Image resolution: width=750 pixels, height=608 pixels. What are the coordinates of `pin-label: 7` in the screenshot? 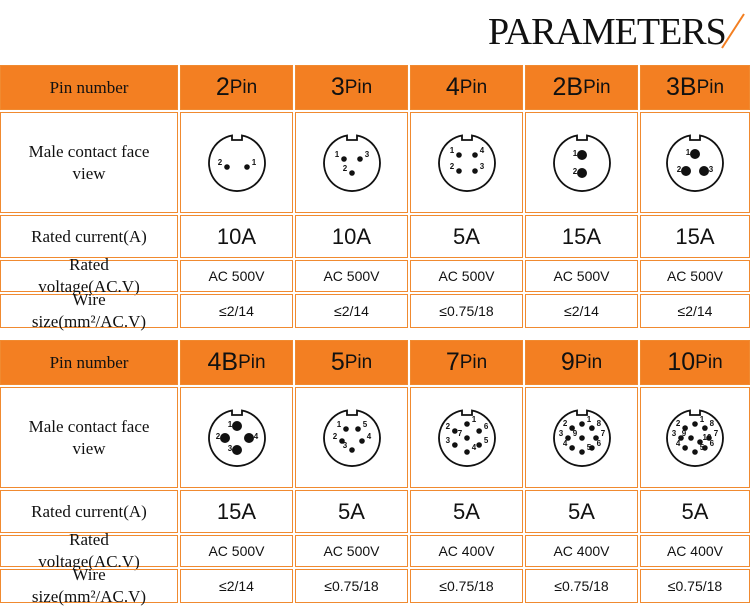 It's located at (716, 433).